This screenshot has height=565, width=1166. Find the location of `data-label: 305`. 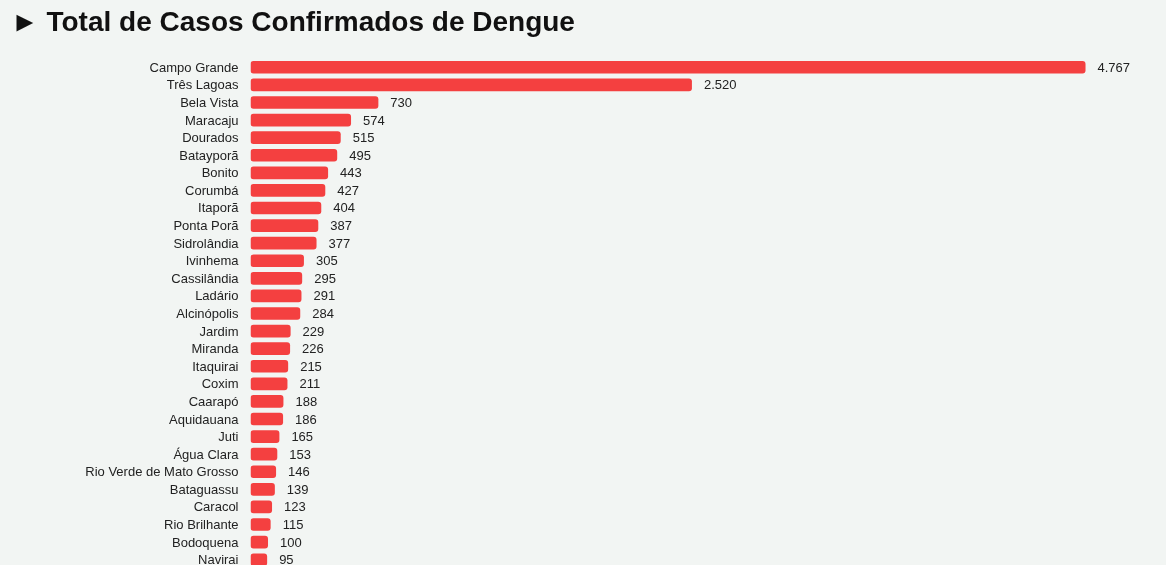

data-label: 305 is located at coordinates (326, 261).